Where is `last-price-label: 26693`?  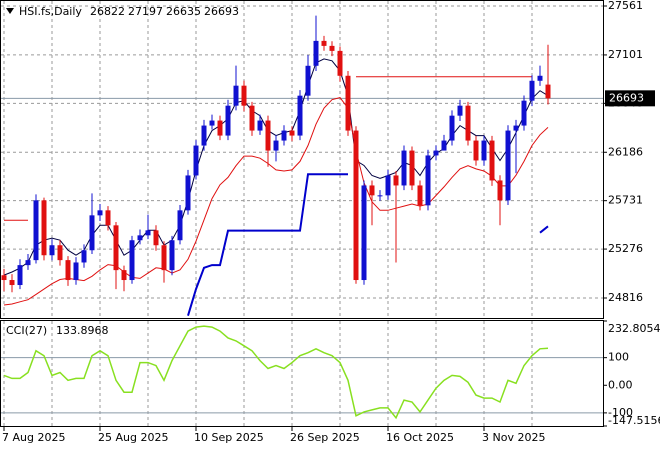
last-price-label: 26693 is located at coordinates (626, 97).